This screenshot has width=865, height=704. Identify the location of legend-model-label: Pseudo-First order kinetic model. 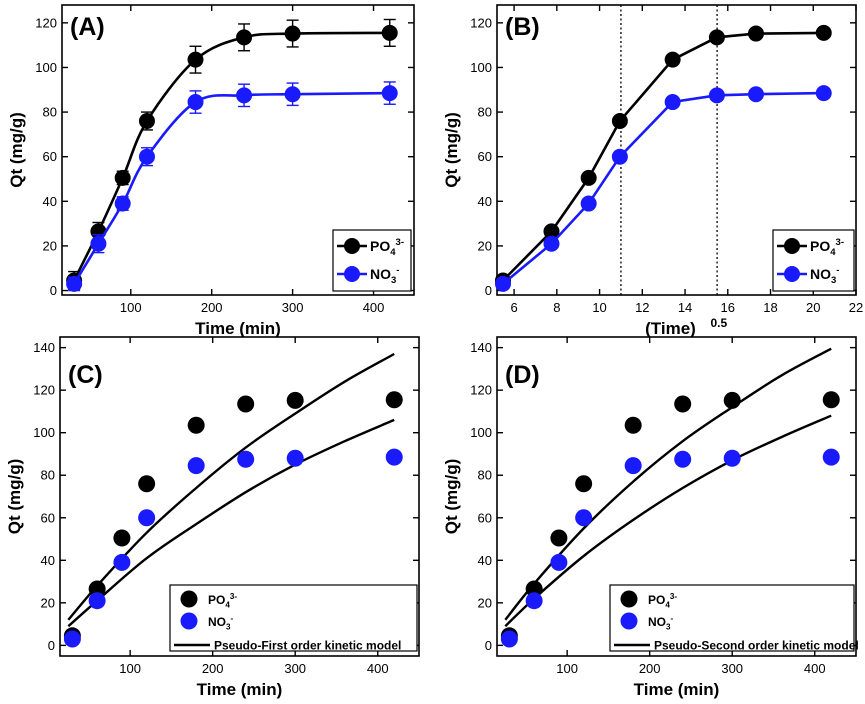
(307, 646).